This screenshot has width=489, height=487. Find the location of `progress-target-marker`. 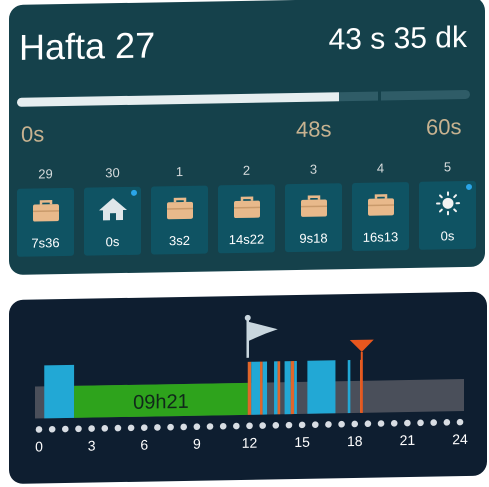

progress-target-marker is located at coordinates (379, 96).